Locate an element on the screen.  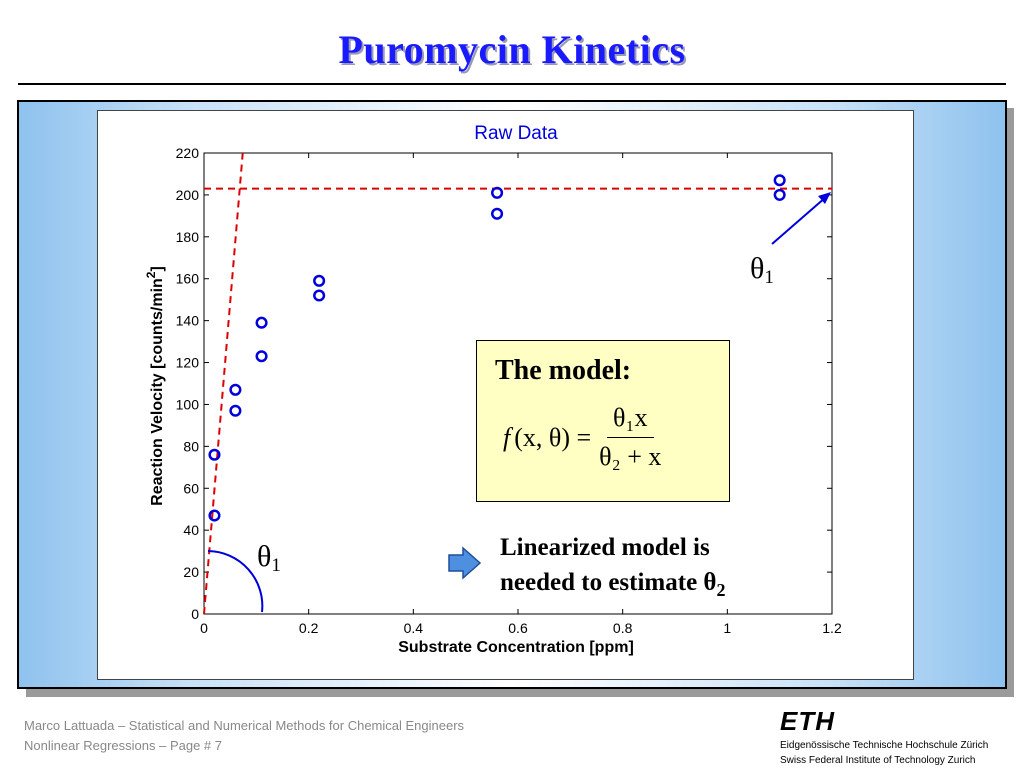
note-line-2: needed to estimate θ2 is located at coordinates (612, 586).